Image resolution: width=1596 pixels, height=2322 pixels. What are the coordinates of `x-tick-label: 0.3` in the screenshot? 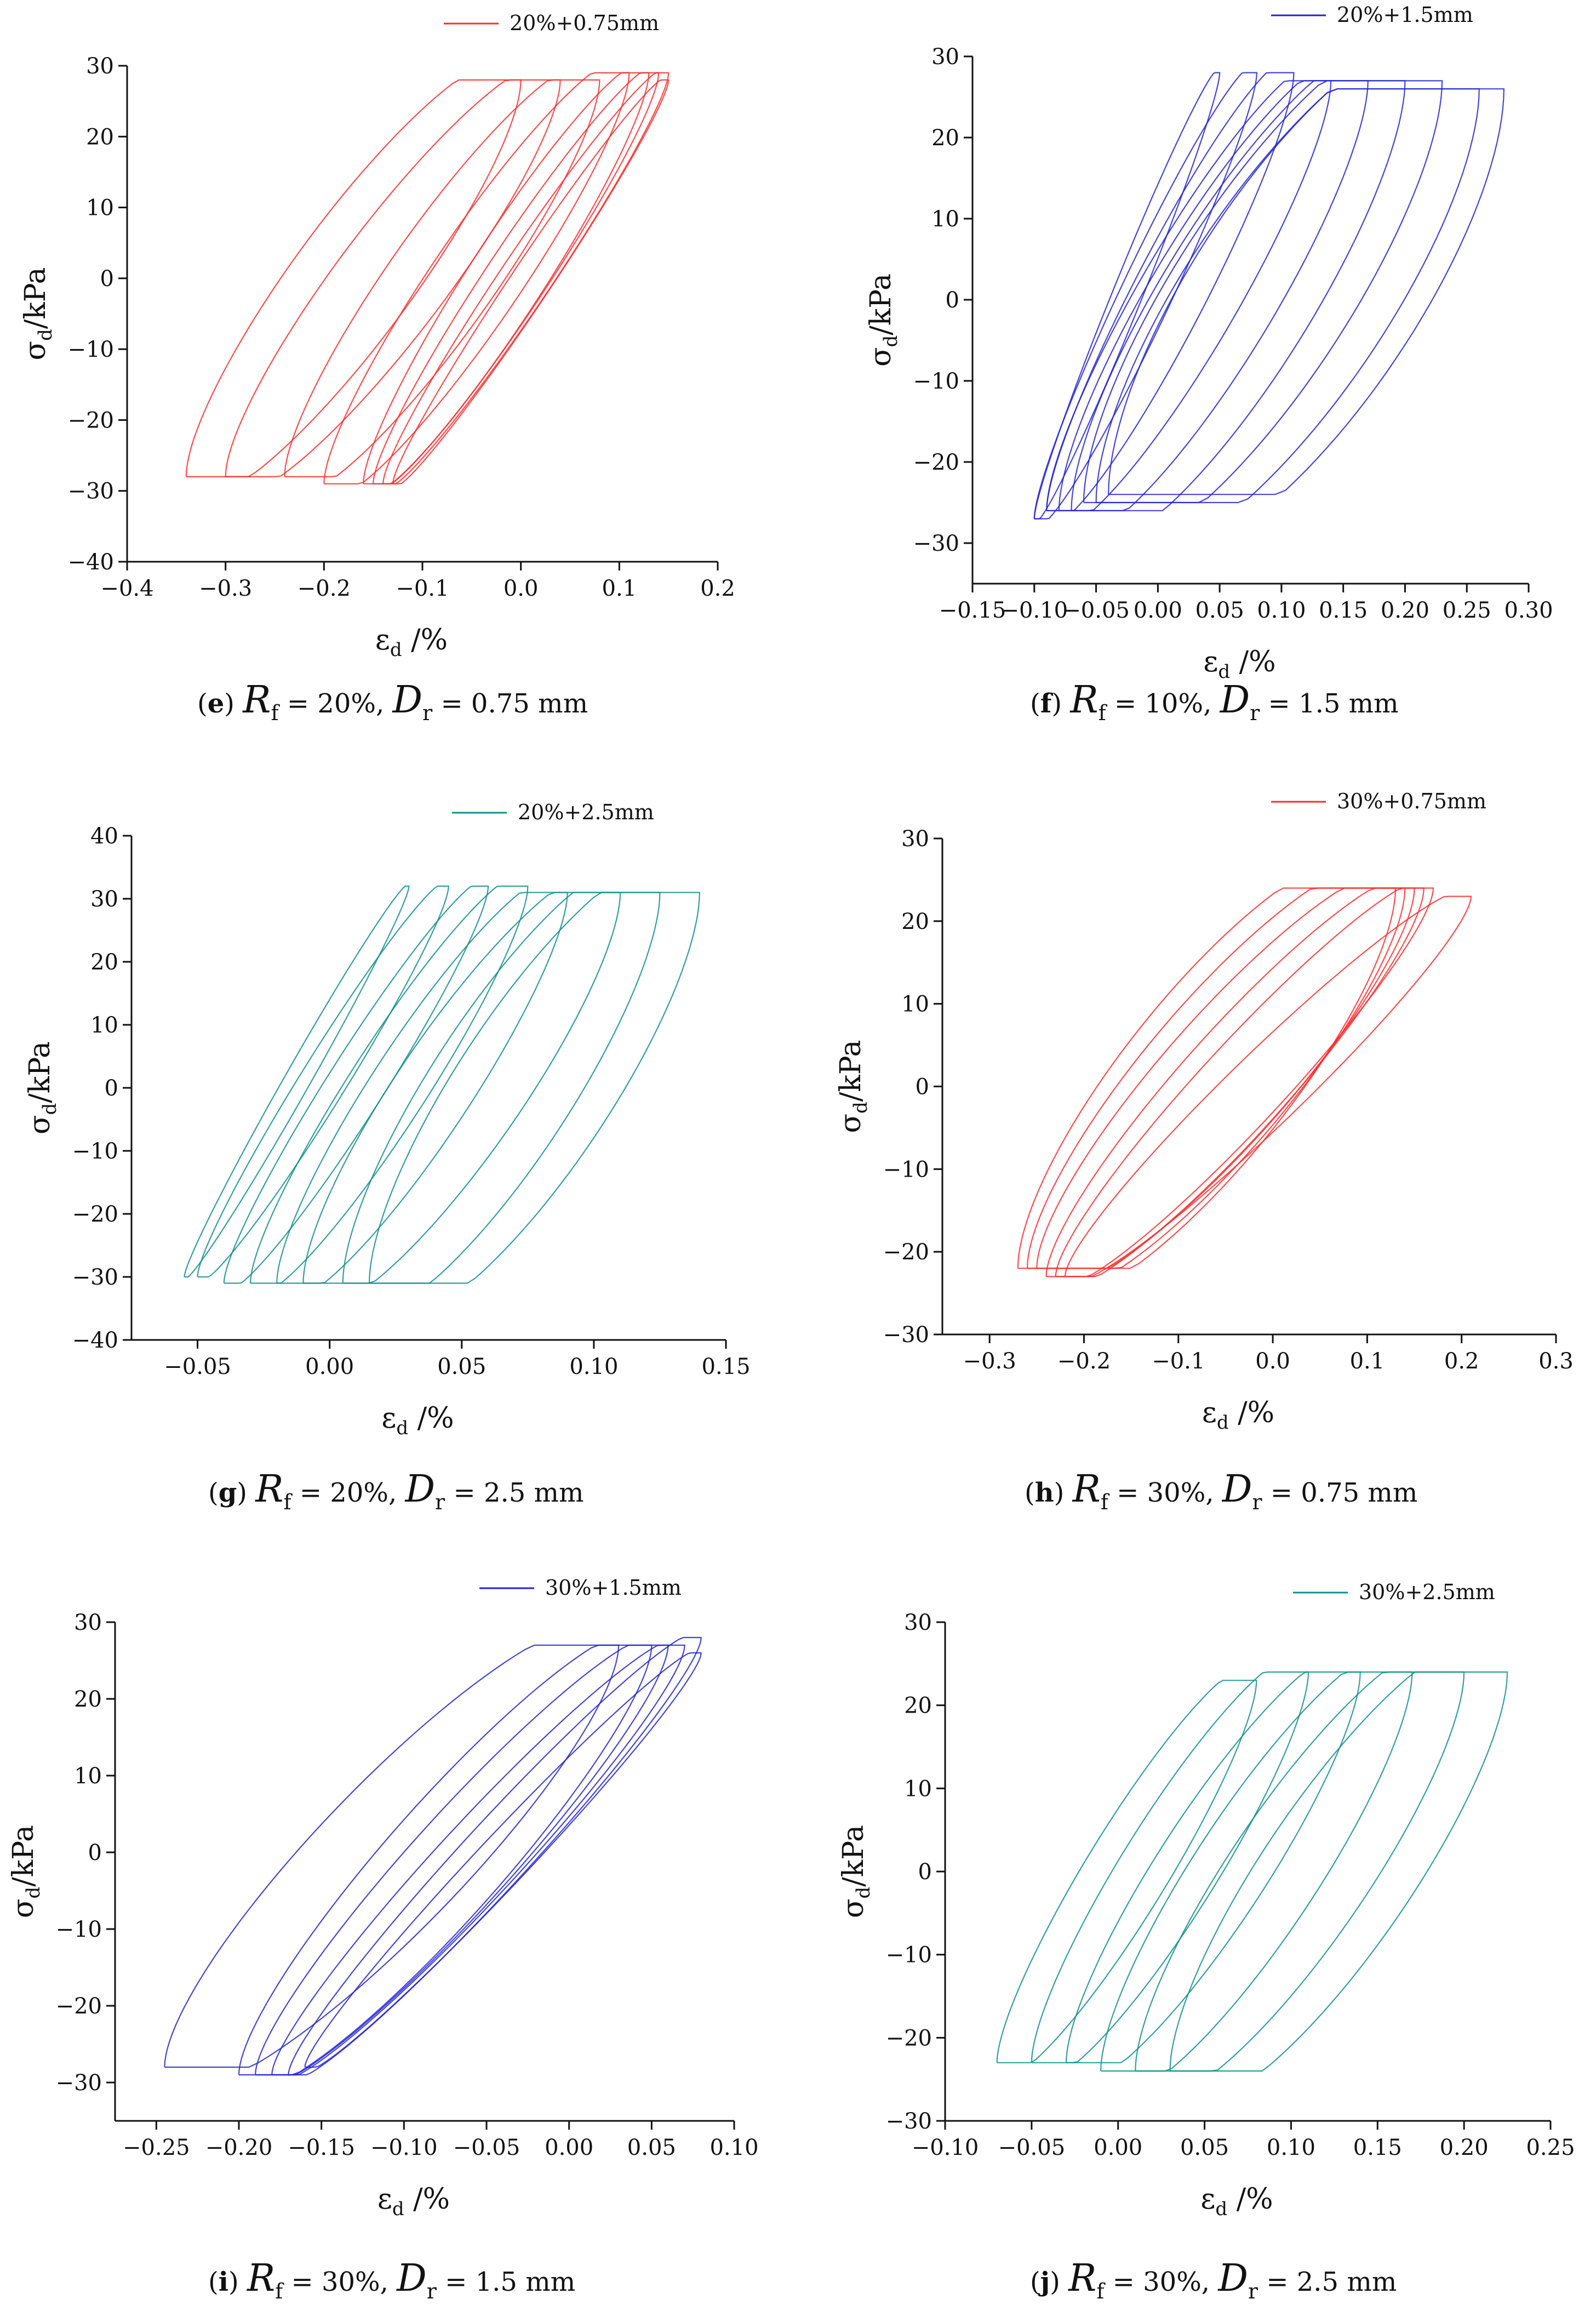 It's located at (1556, 1361).